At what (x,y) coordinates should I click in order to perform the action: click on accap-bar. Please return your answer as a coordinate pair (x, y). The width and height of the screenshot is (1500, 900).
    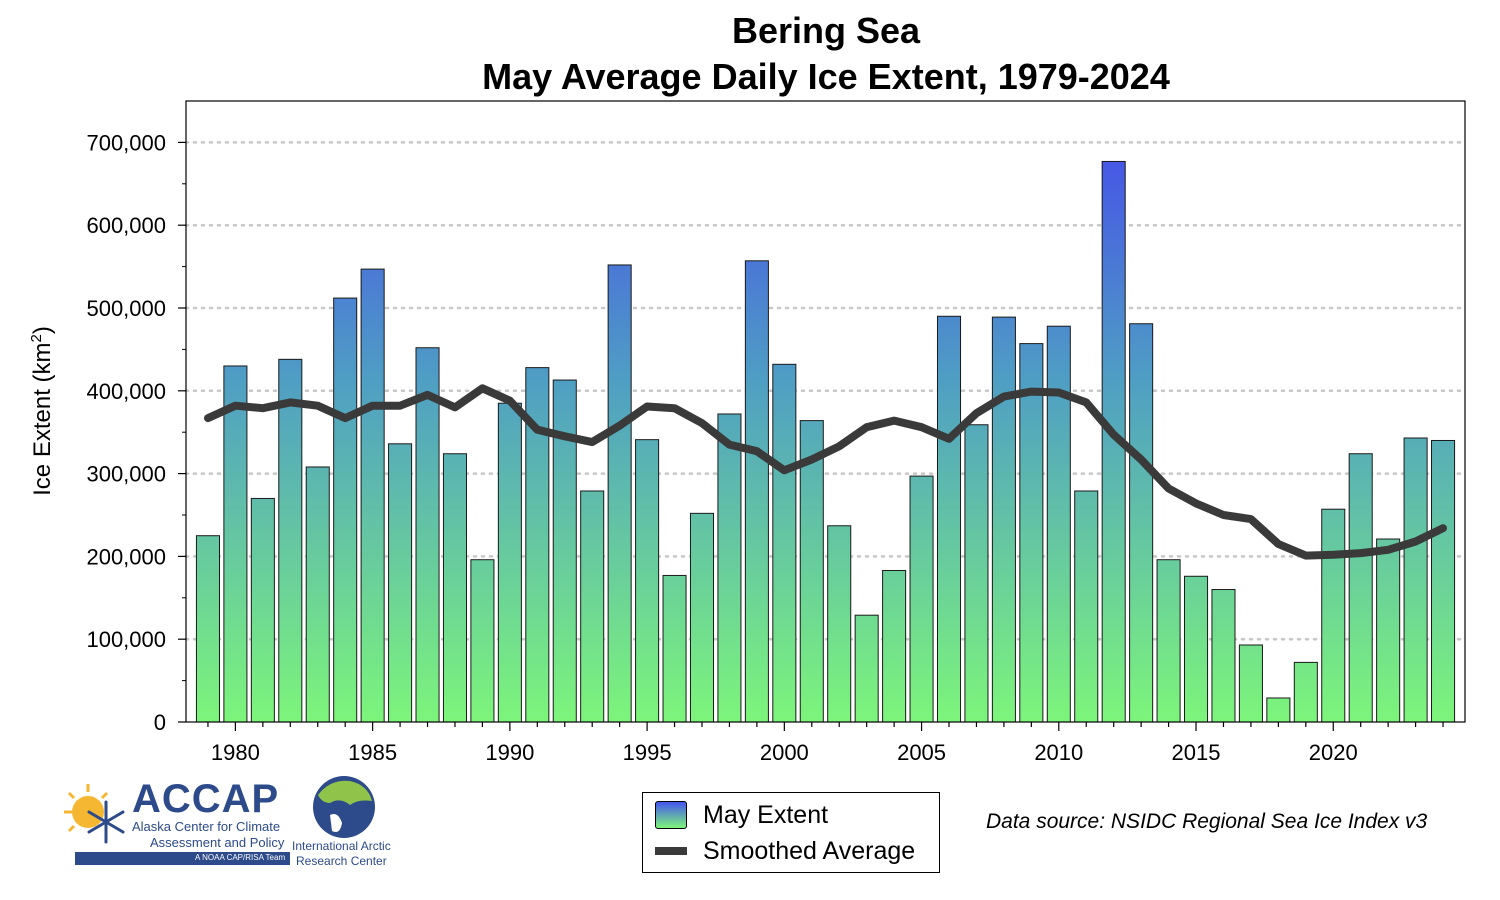
    Looking at the image, I should click on (182, 858).